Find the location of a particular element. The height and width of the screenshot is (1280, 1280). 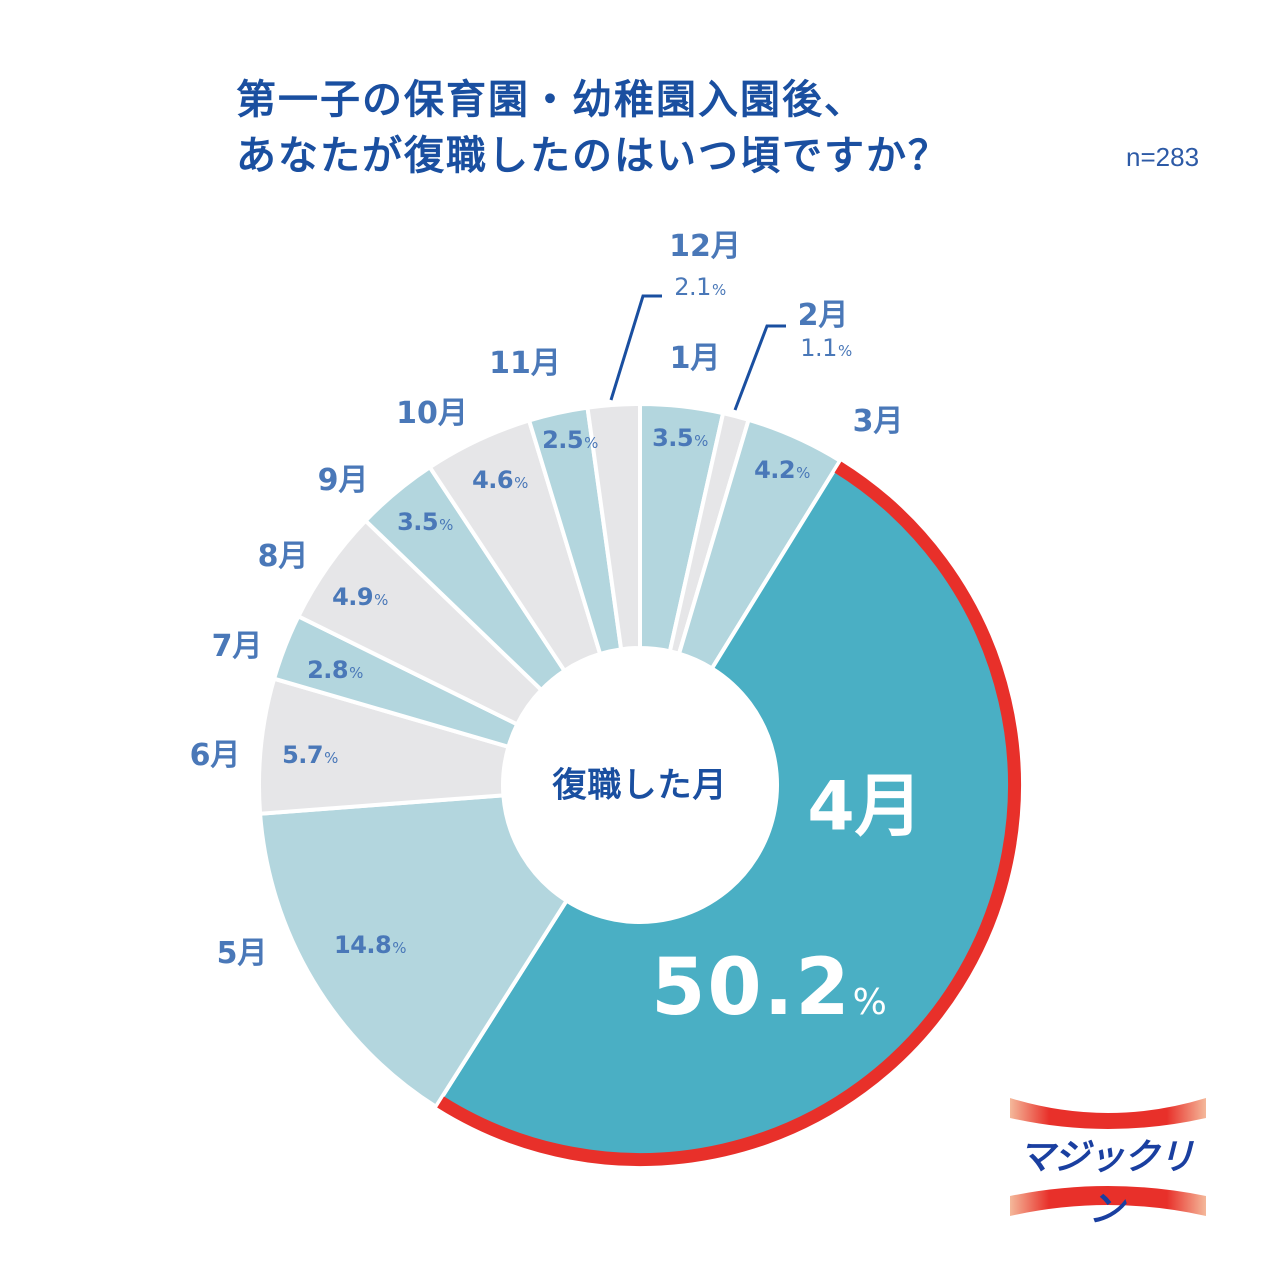

percent-value: 2.5 is located at coordinates (563, 440).